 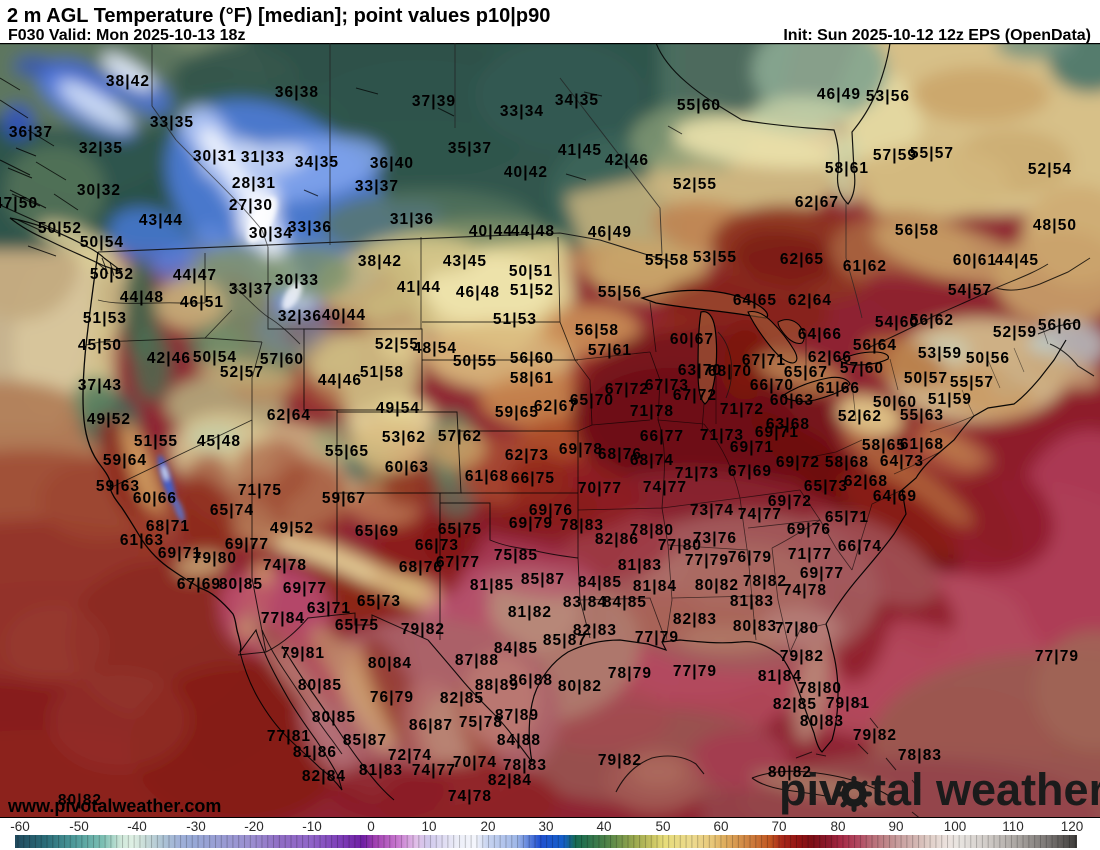 What do you see at coordinates (652, 411) in the screenshot?
I see `svg-text: 71|78` at bounding box center [652, 411].